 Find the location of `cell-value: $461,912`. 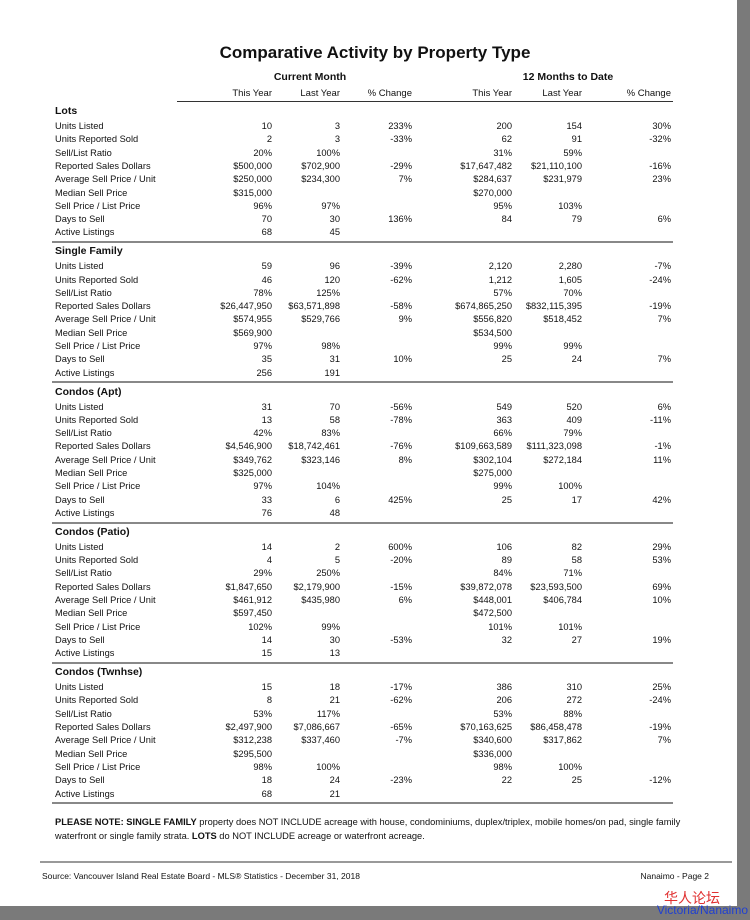

cell-value: $461,912 is located at coordinates (252, 600).